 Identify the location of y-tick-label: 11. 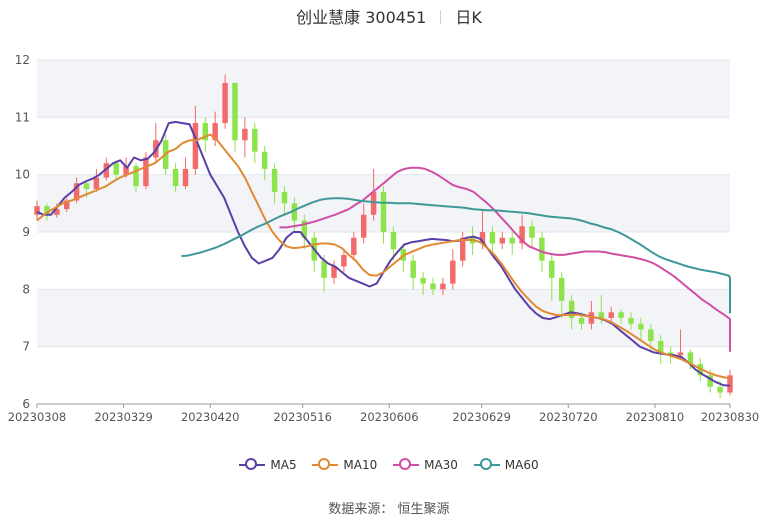
(22, 117).